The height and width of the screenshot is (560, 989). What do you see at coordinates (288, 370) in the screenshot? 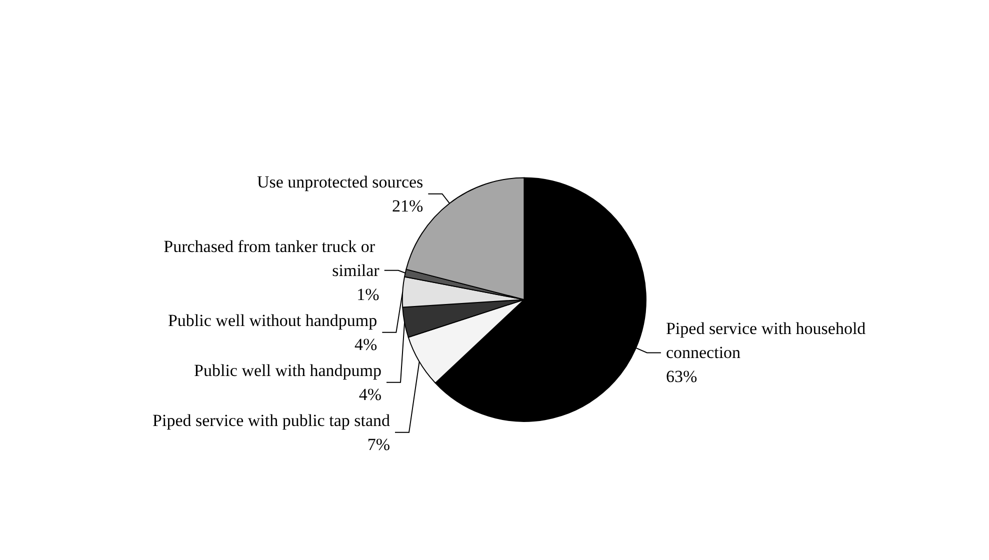
I see `slice-label: Public well with handpump` at bounding box center [288, 370].